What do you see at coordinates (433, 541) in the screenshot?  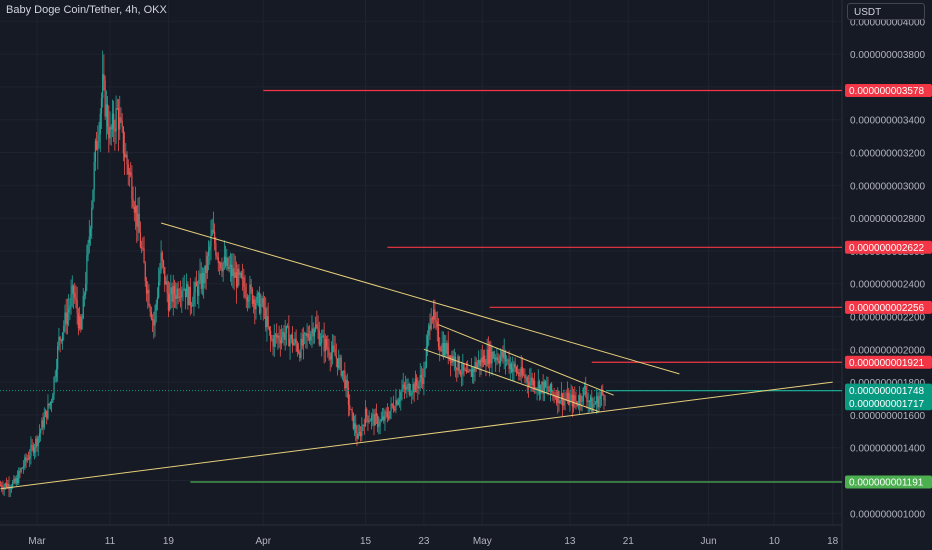 I see `time-axis: Mar 11 19 Apr 15 23 May 13 21 Jun 10 18` at bounding box center [433, 541].